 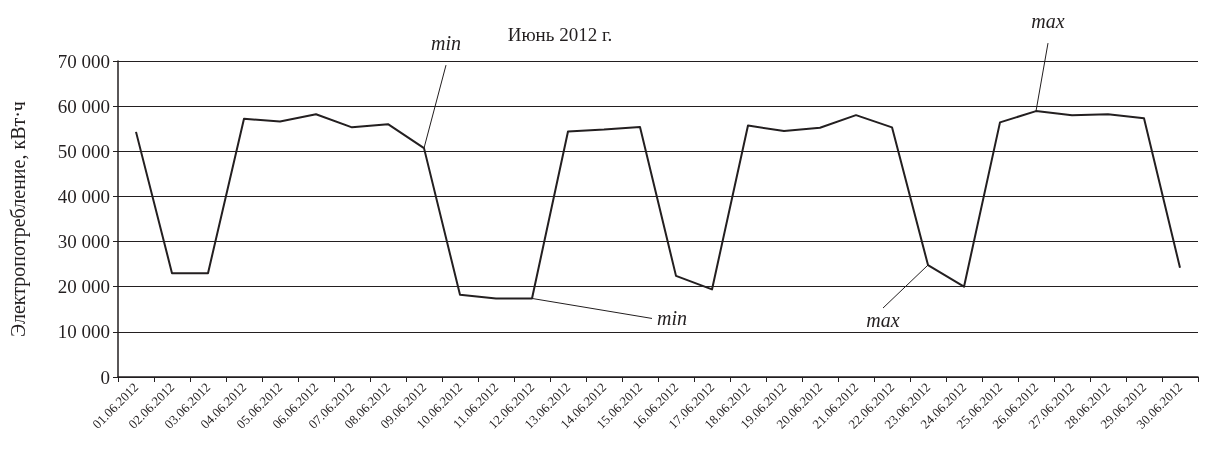 I want to click on y-tick-label: 0, so click(x=105, y=377).